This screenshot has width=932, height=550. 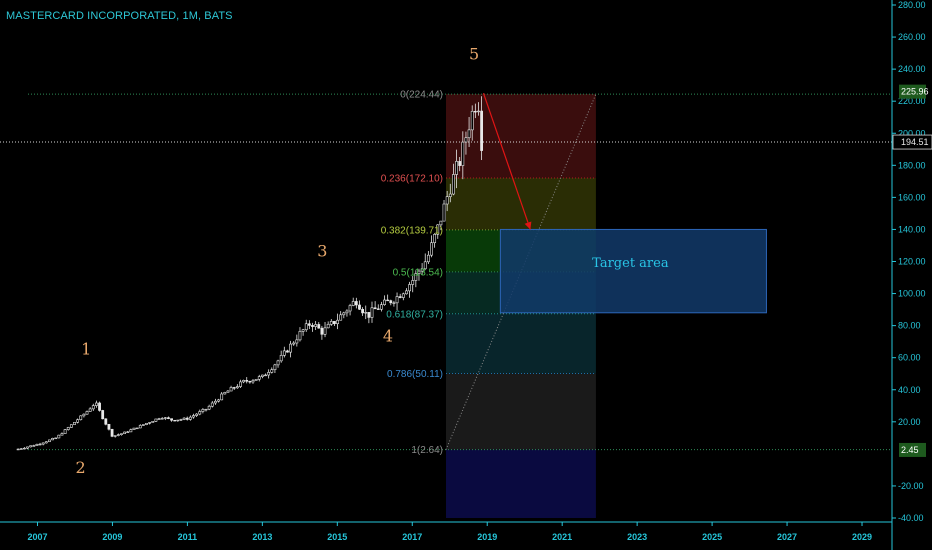 I want to click on x-tick-label: 2019, so click(x=487, y=537).